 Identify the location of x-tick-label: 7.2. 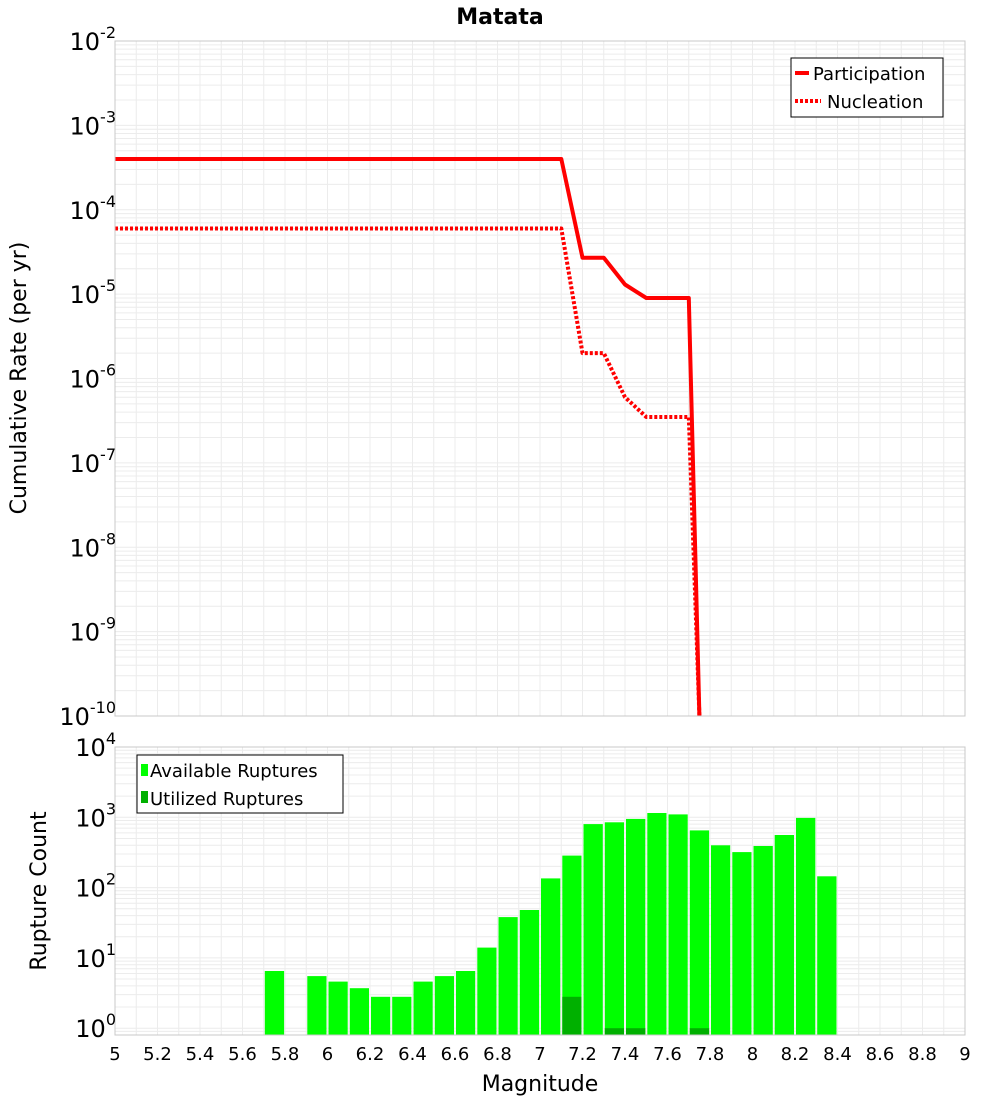
(582, 1054).